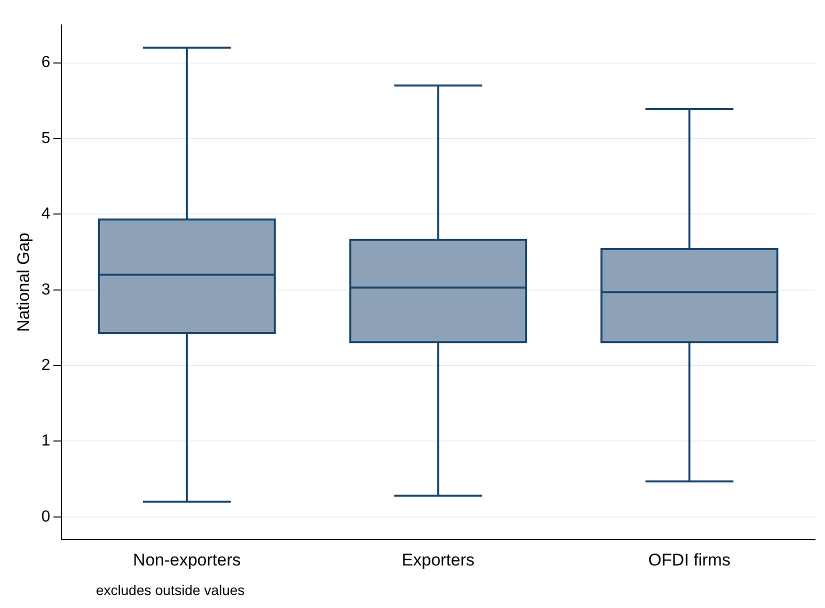  Describe the element at coordinates (689, 560) in the screenshot. I see `x-tick-label: OFDI firms` at that location.